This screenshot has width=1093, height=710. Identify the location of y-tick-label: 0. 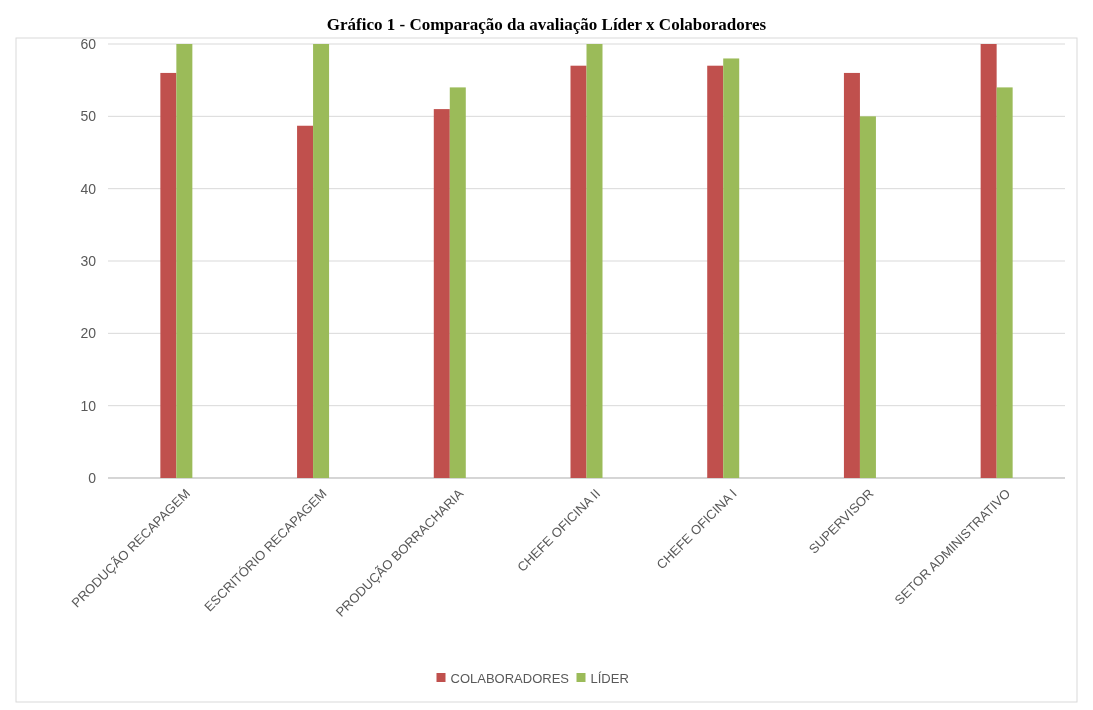
(92, 477).